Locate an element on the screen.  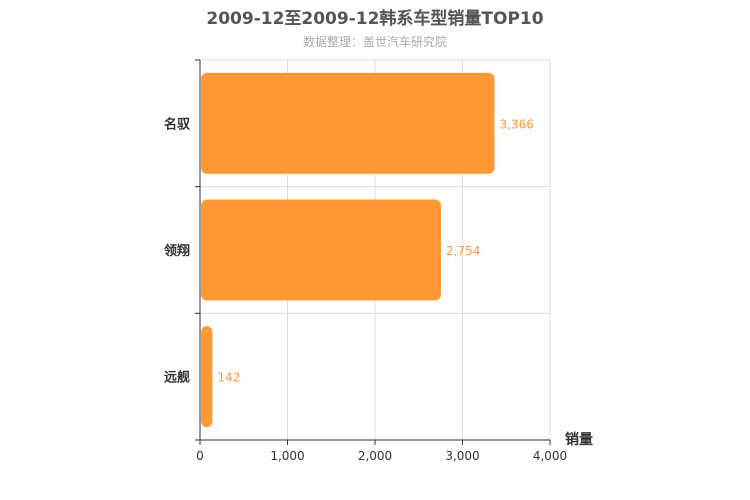
category-label: 领翔 is located at coordinates (177, 251).